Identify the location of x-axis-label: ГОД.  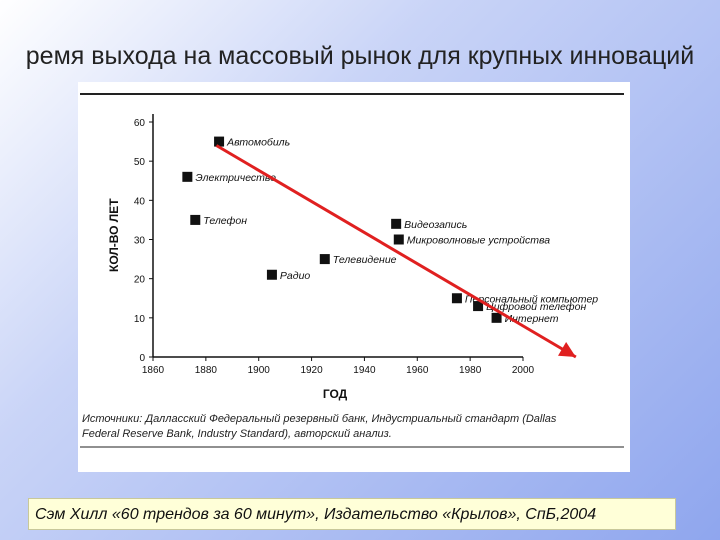
(335, 394).